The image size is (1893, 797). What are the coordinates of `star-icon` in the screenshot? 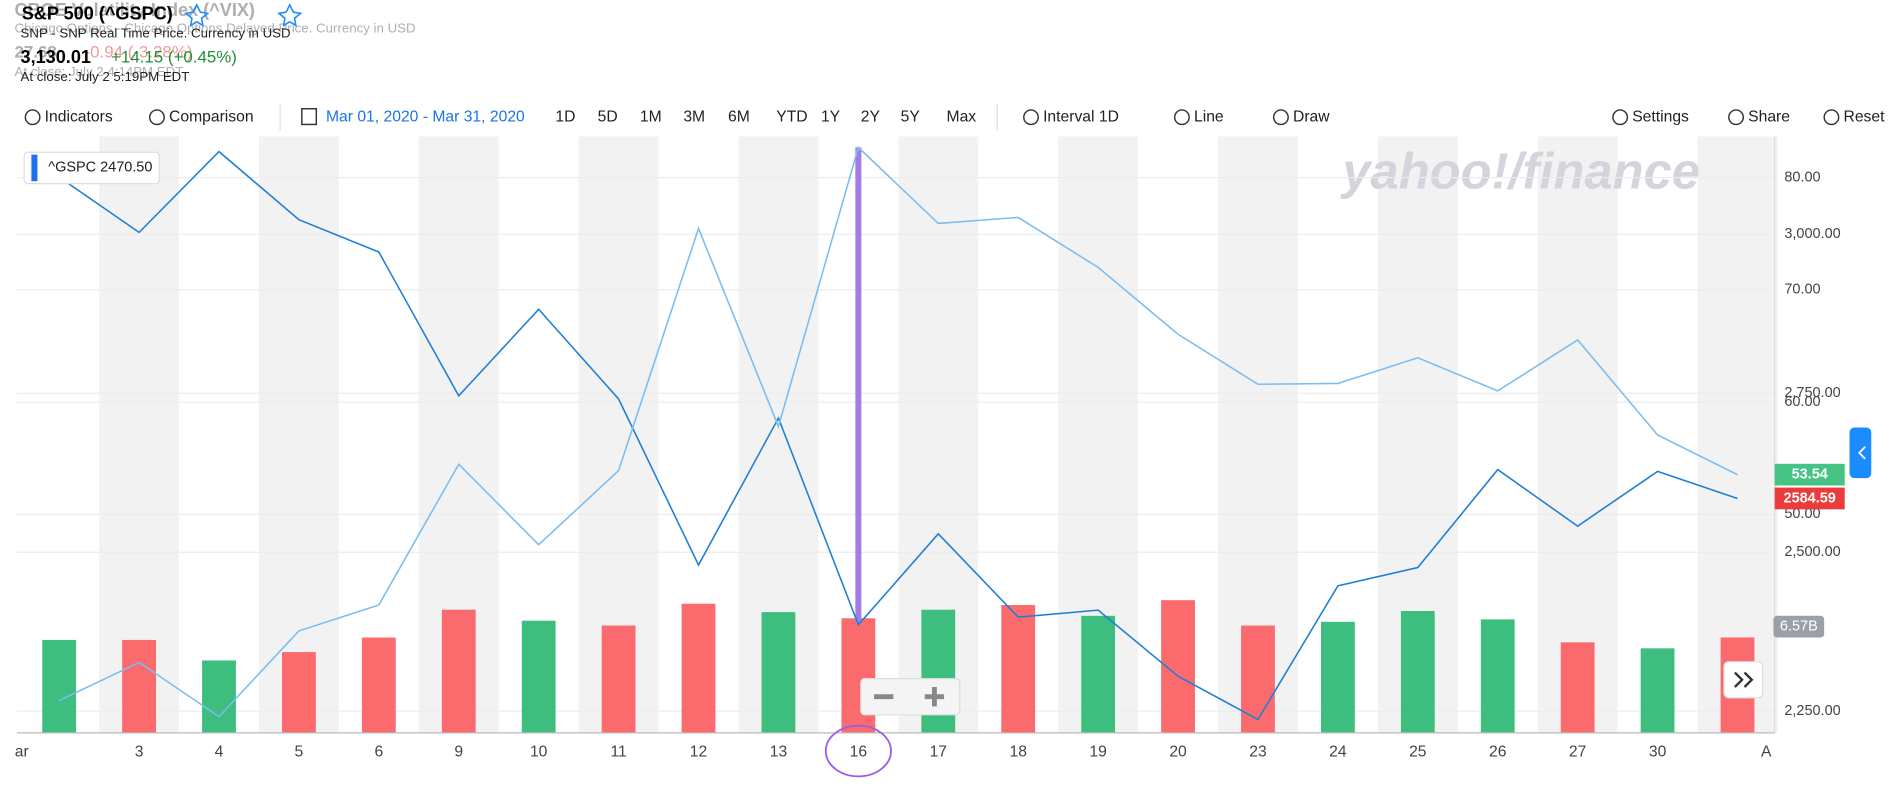 It's located at (243, 15).